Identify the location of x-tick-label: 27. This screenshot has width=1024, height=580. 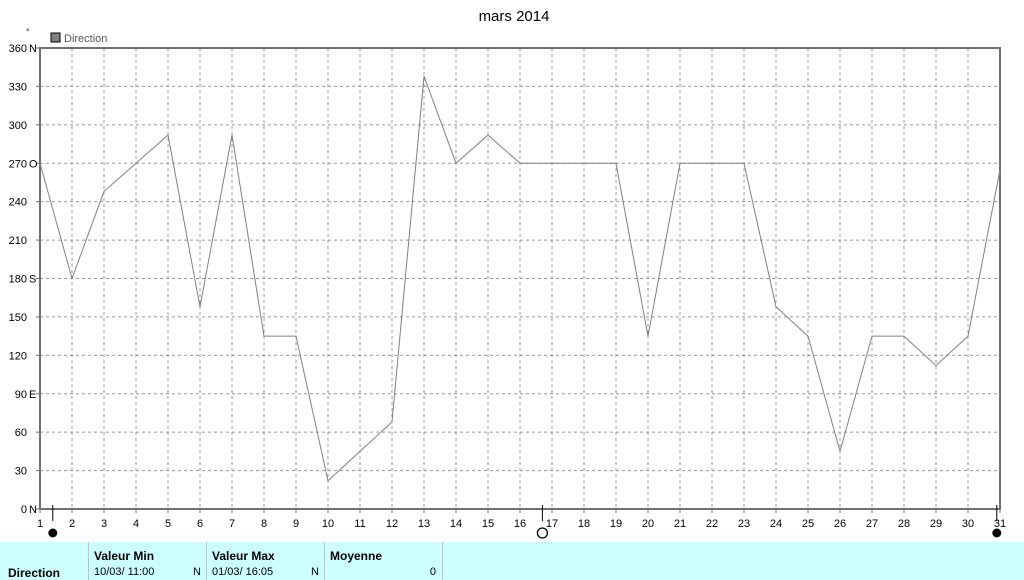
(872, 524).